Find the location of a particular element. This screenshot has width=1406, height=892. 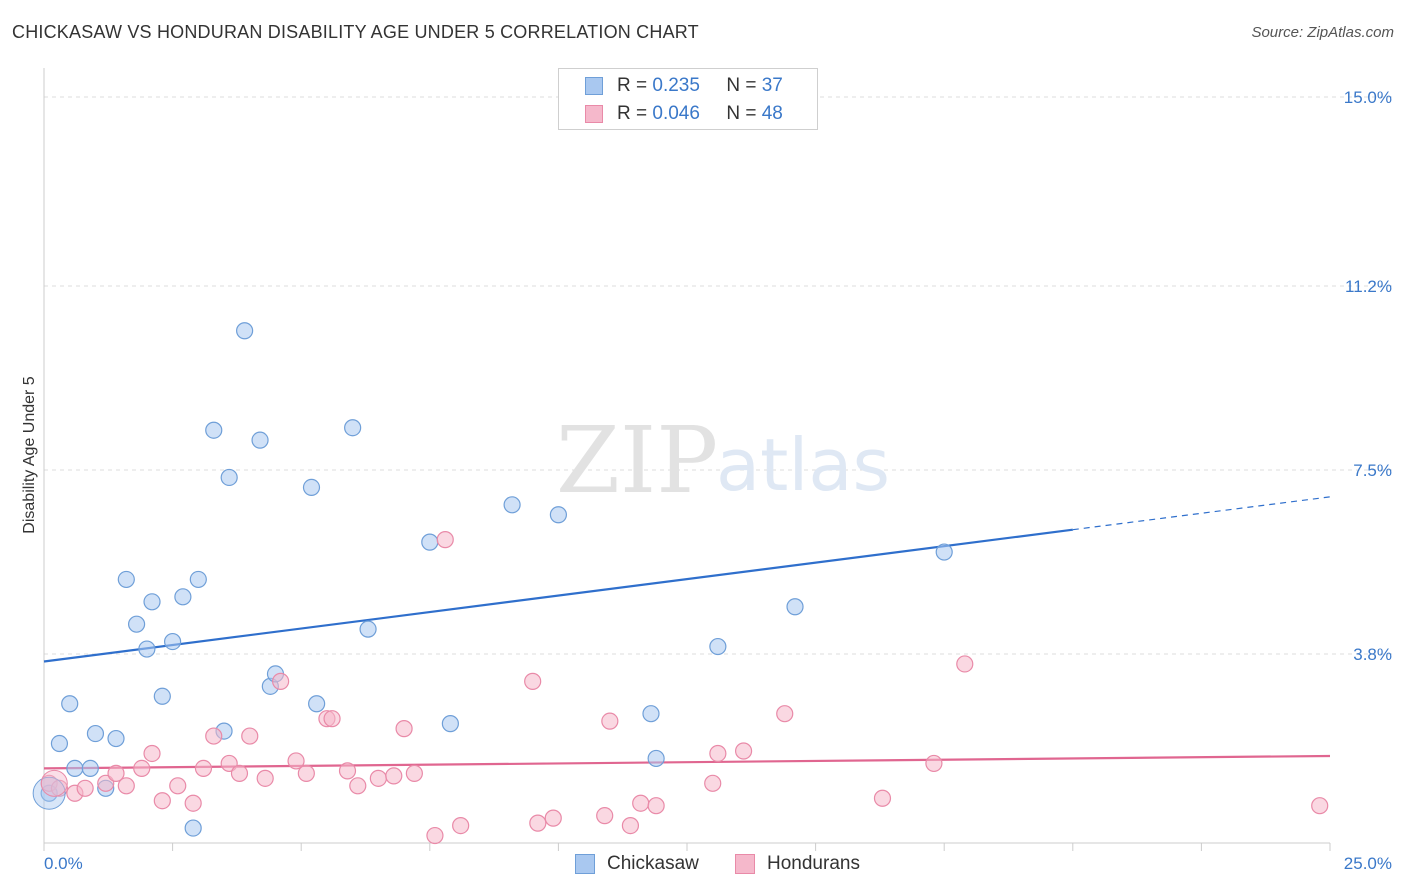

legend-n-value: 48 is located at coordinates (772, 113).